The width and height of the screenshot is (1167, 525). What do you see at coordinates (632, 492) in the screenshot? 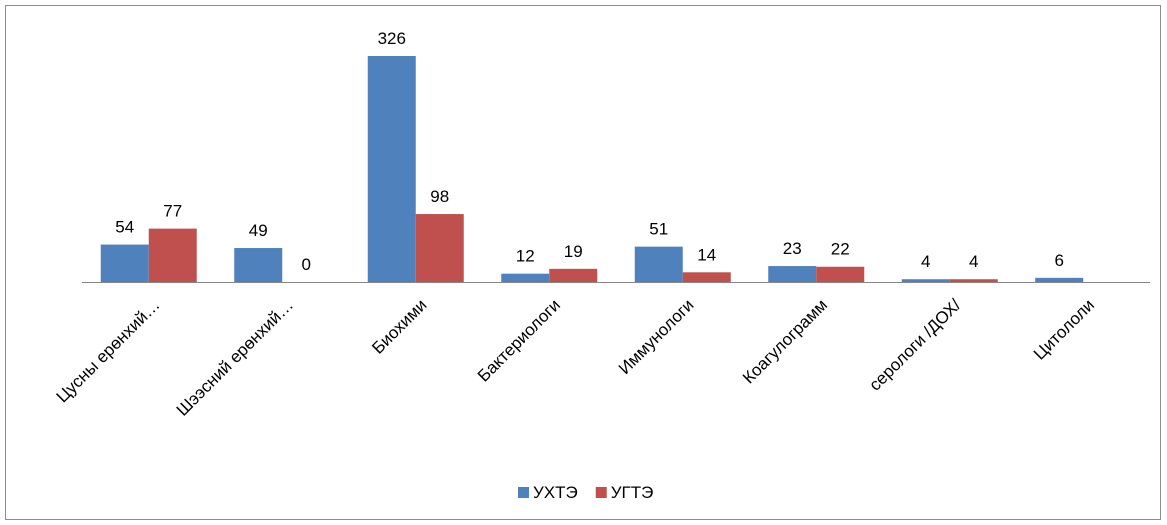
I see `legend-label: УГТЭ` at bounding box center [632, 492].